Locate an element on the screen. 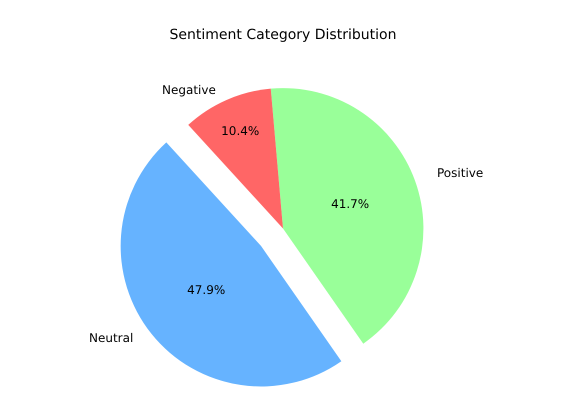  chart-title: Sentiment Category Distribution is located at coordinates (283, 34).